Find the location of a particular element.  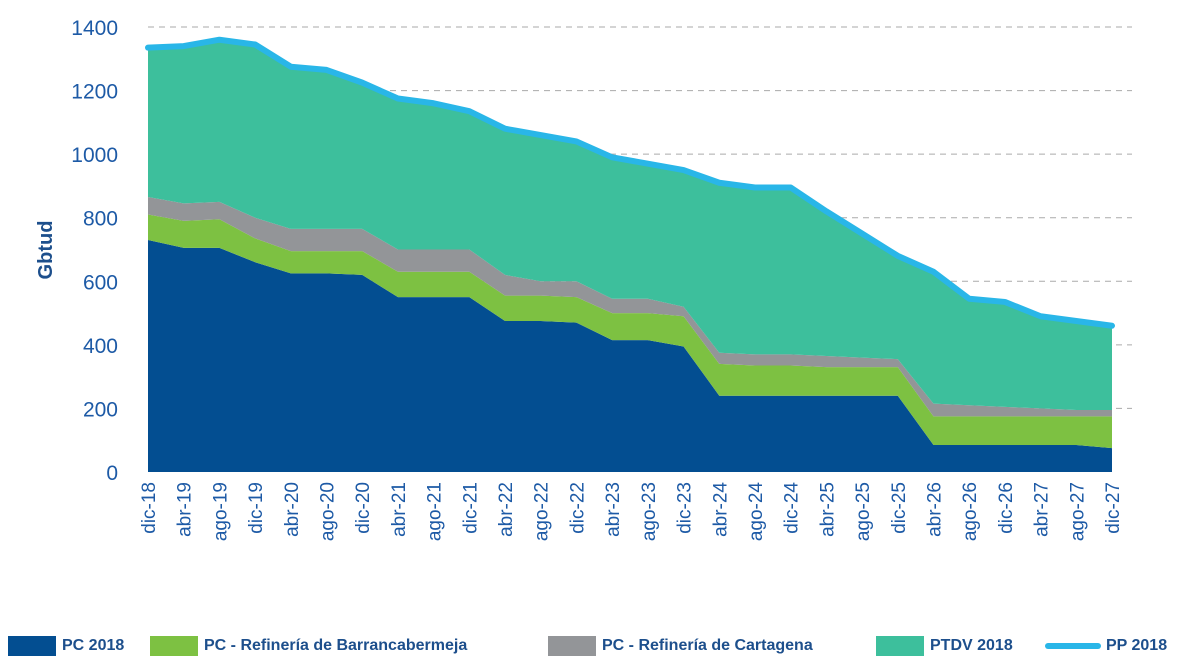

x-tick-label: abr-27 is located at coordinates (1042, 509).